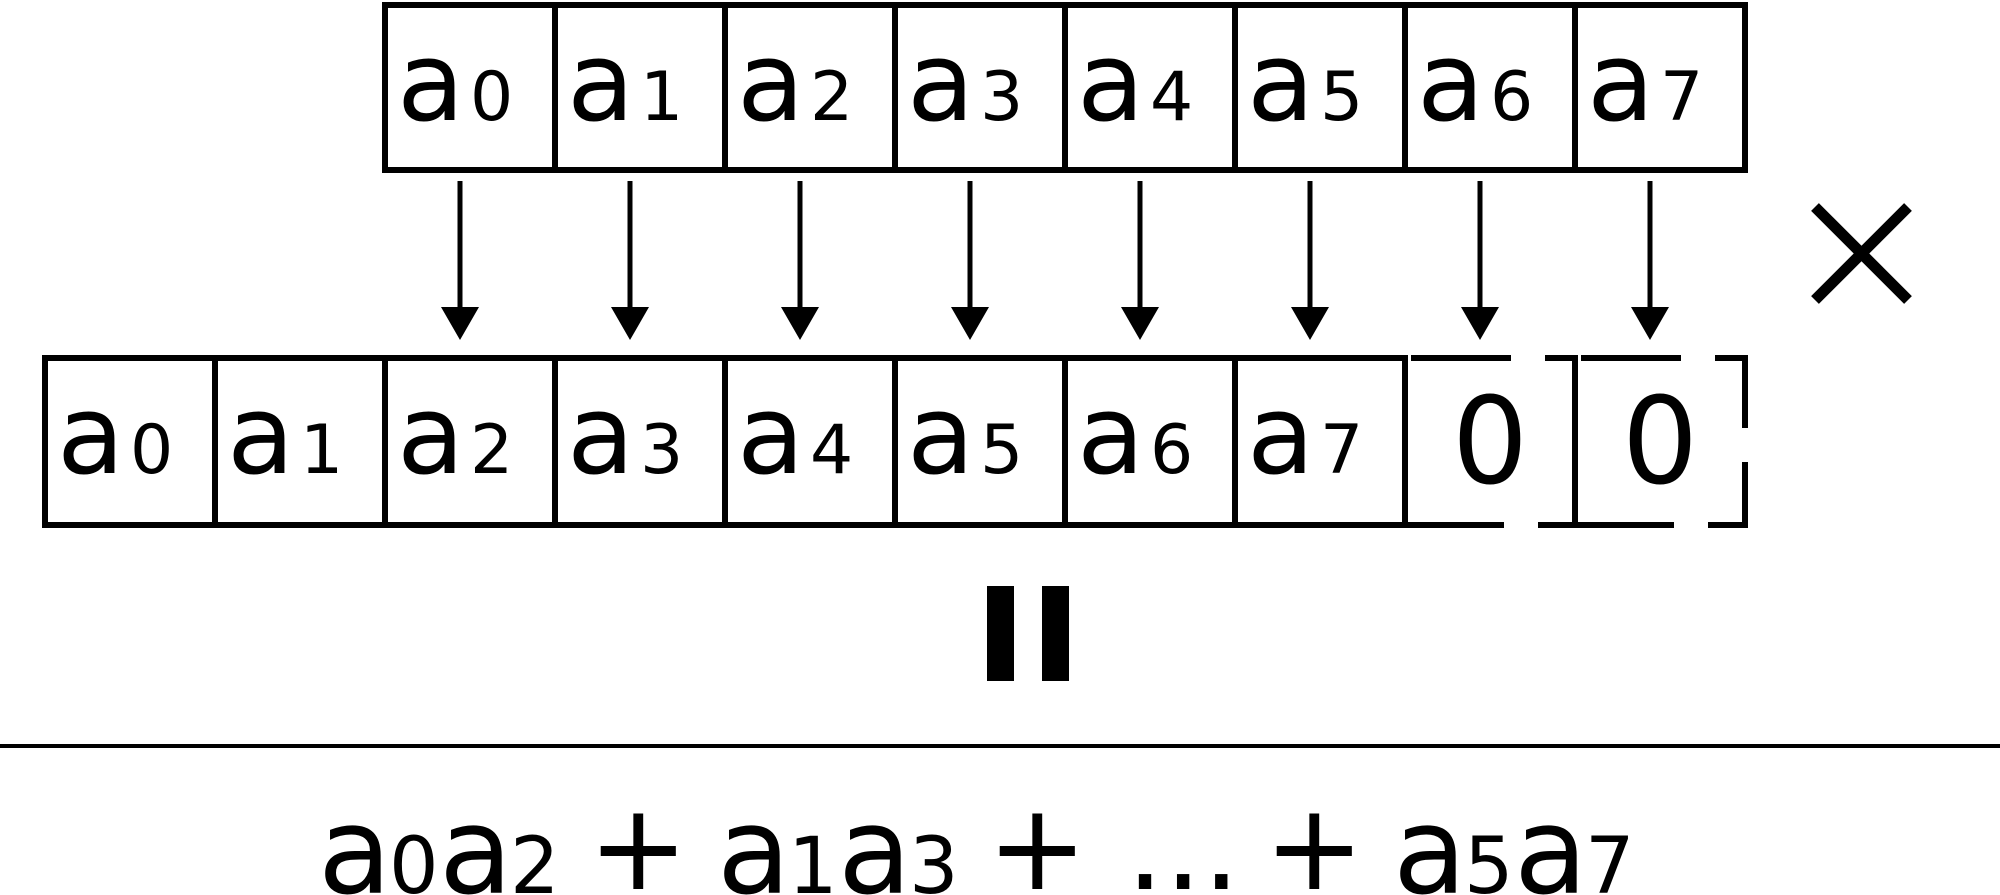 Image resolution: width=2000 pixels, height=895 pixels. I want to click on result-term: a5 a7, so click(1514, 839).